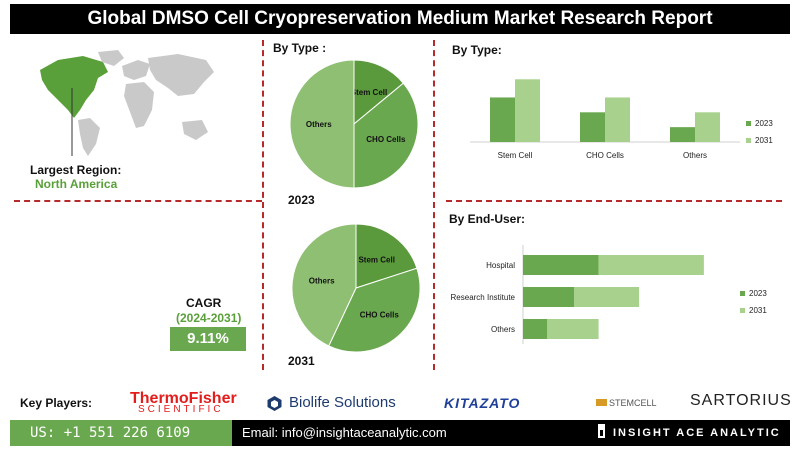 The image size is (800, 450). I want to click on bar-stem-cell-2031, so click(527, 110).